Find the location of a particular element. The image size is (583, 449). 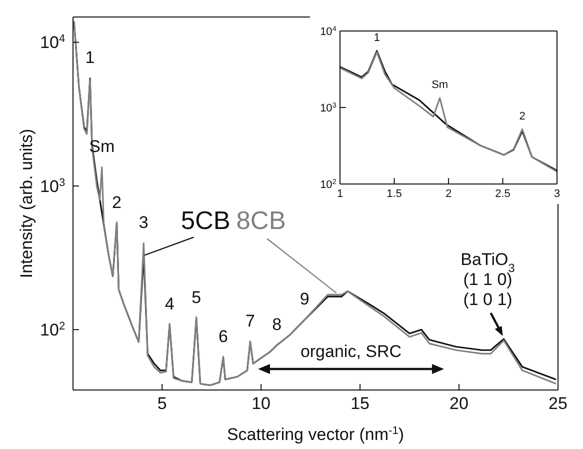

annotation: 7 is located at coordinates (250, 321).